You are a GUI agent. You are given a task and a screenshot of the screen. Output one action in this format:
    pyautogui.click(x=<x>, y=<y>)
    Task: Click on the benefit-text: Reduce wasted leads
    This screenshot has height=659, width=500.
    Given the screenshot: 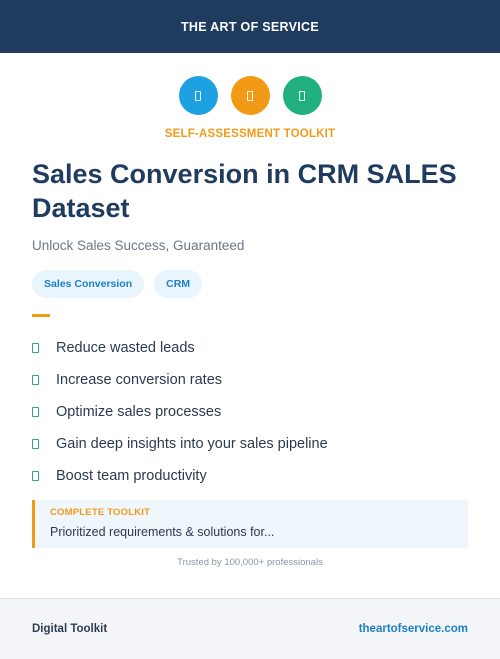 What is the action you would take?
    pyautogui.click(x=125, y=348)
    